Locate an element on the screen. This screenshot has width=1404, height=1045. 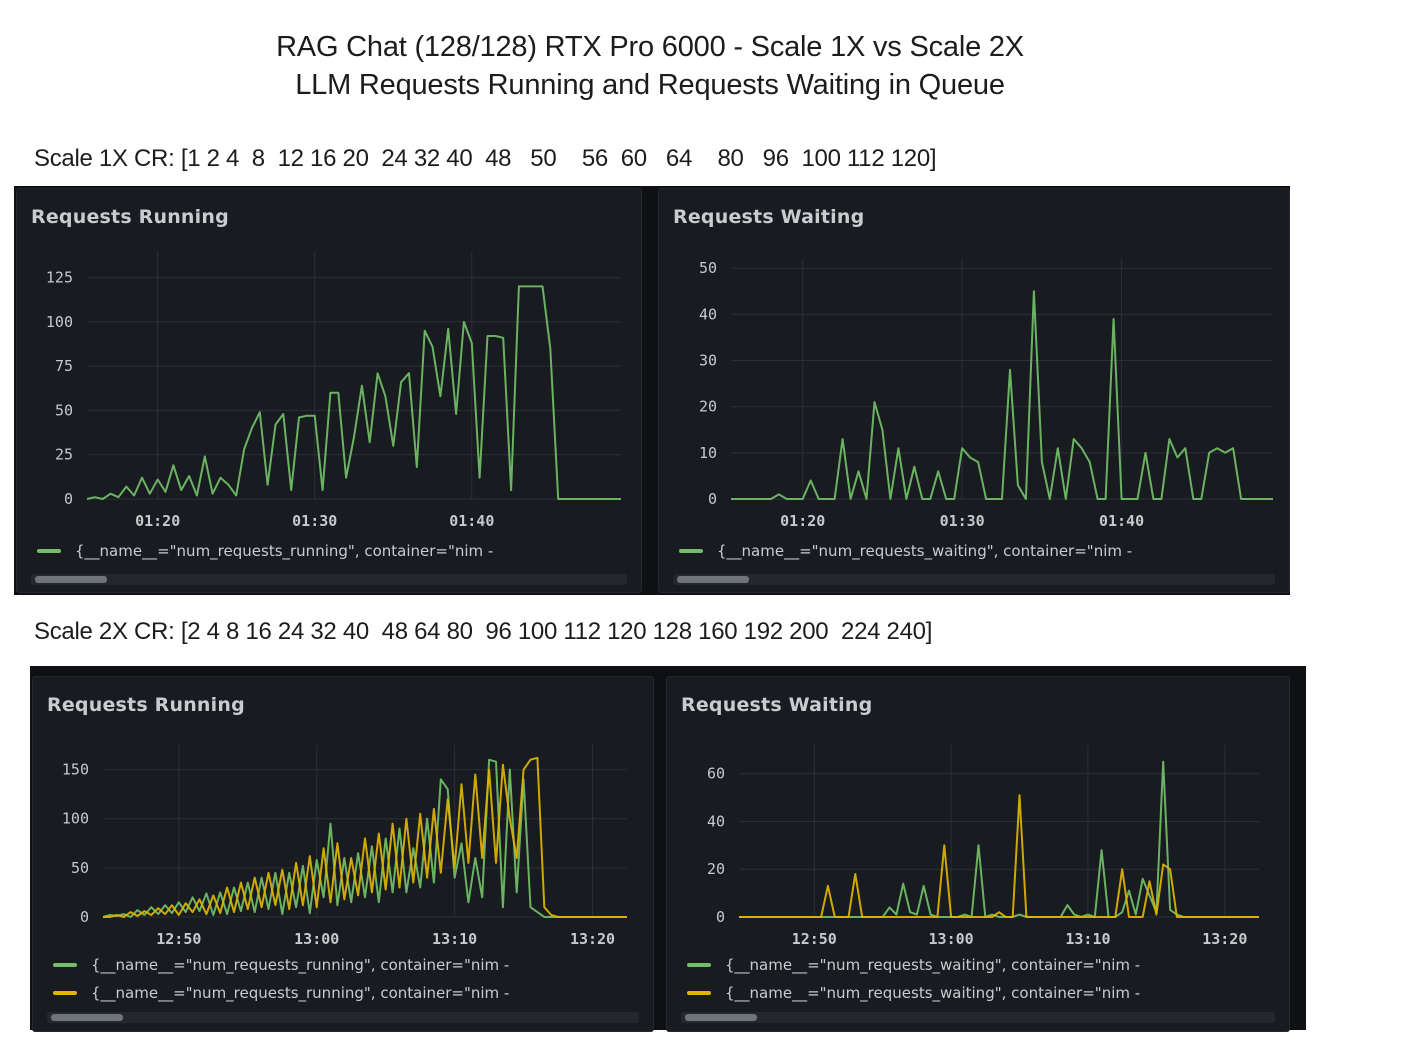
y-tick-label: 60 is located at coordinates (716, 774).